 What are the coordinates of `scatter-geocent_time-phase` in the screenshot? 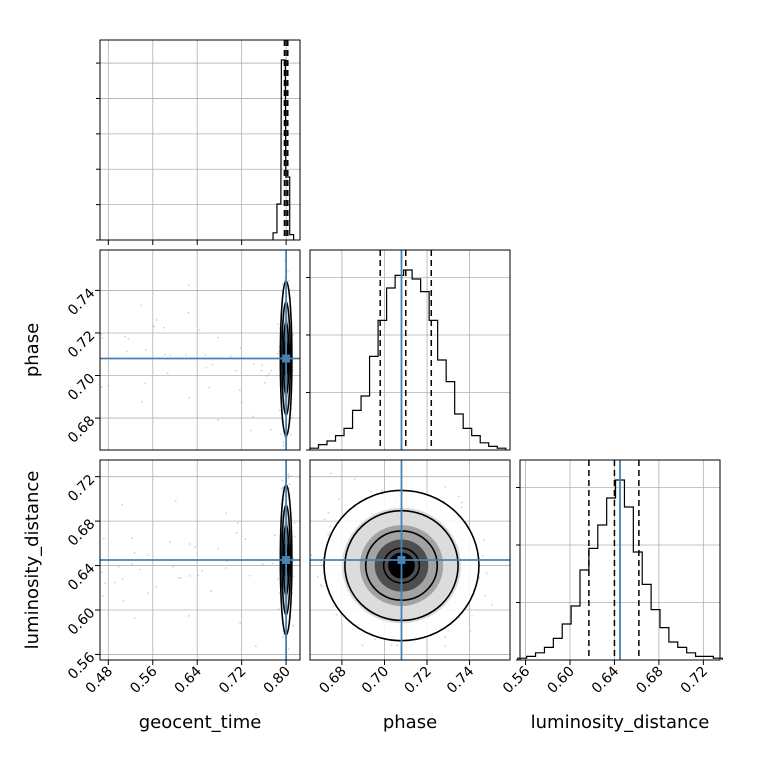 It's located at (200, 362).